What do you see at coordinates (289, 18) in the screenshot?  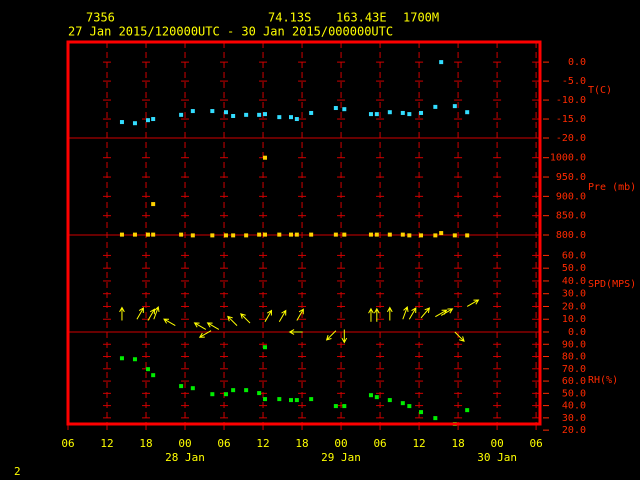 I see `latitude: 74.13S` at bounding box center [289, 18].